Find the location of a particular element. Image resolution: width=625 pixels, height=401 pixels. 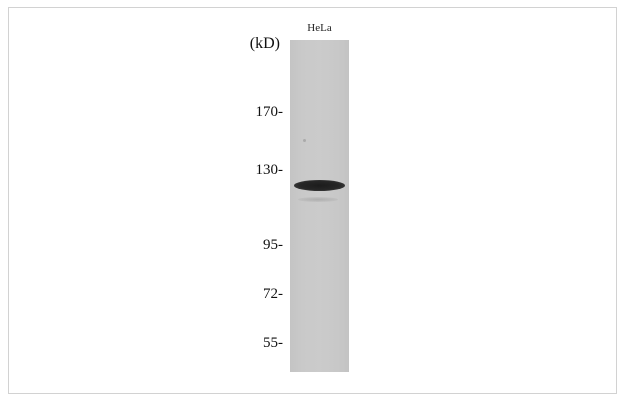

marker-95: 95- is located at coordinates (273, 245).